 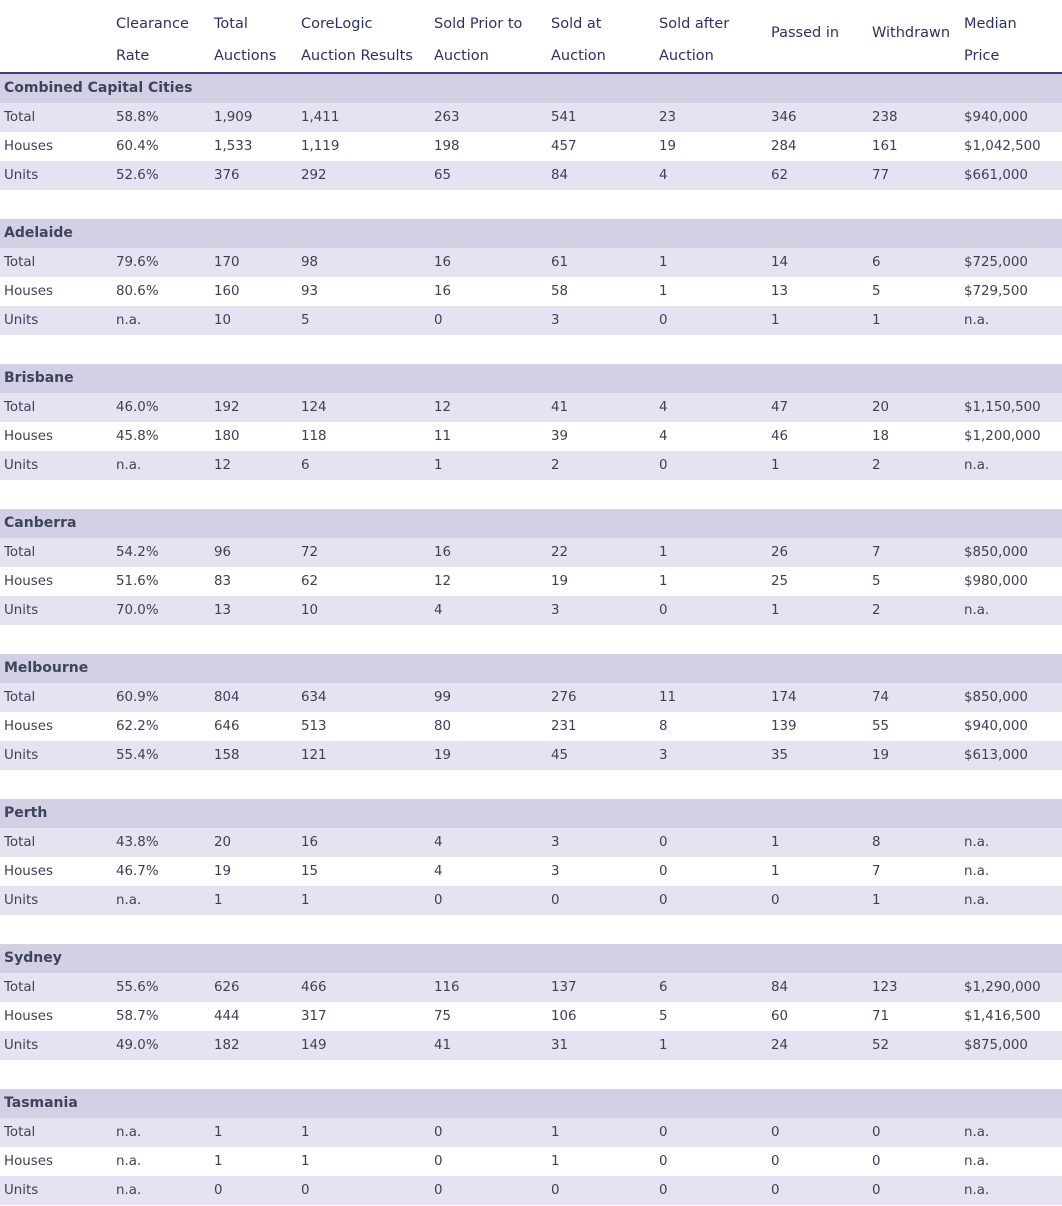 What do you see at coordinates (305, 465) in the screenshot?
I see `table-cell: 6` at bounding box center [305, 465].